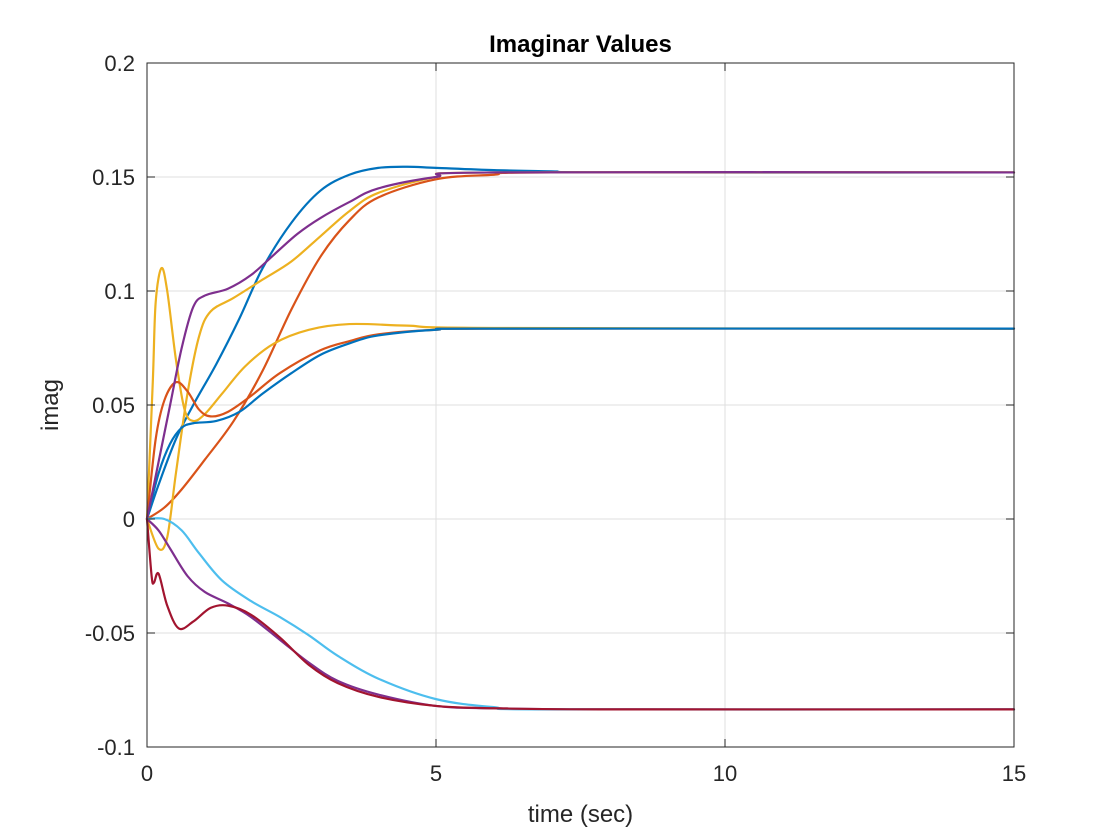  What do you see at coordinates (113, 405) in the screenshot?
I see `y-tick-label: 0.05` at bounding box center [113, 405].